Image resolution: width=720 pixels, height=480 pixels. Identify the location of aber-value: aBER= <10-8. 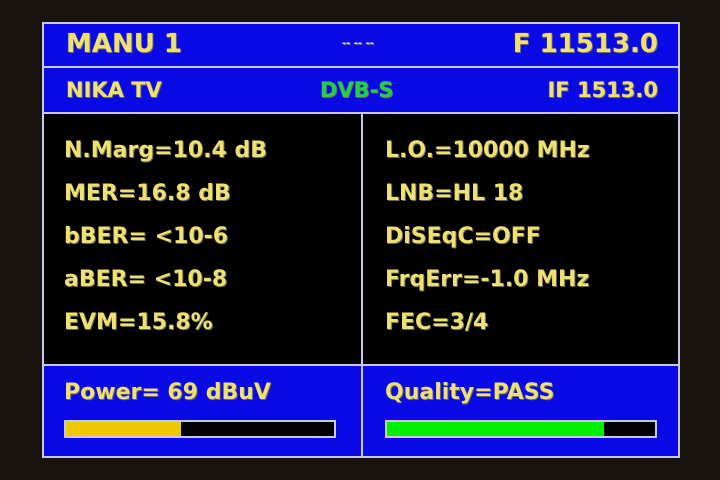
(146, 279).